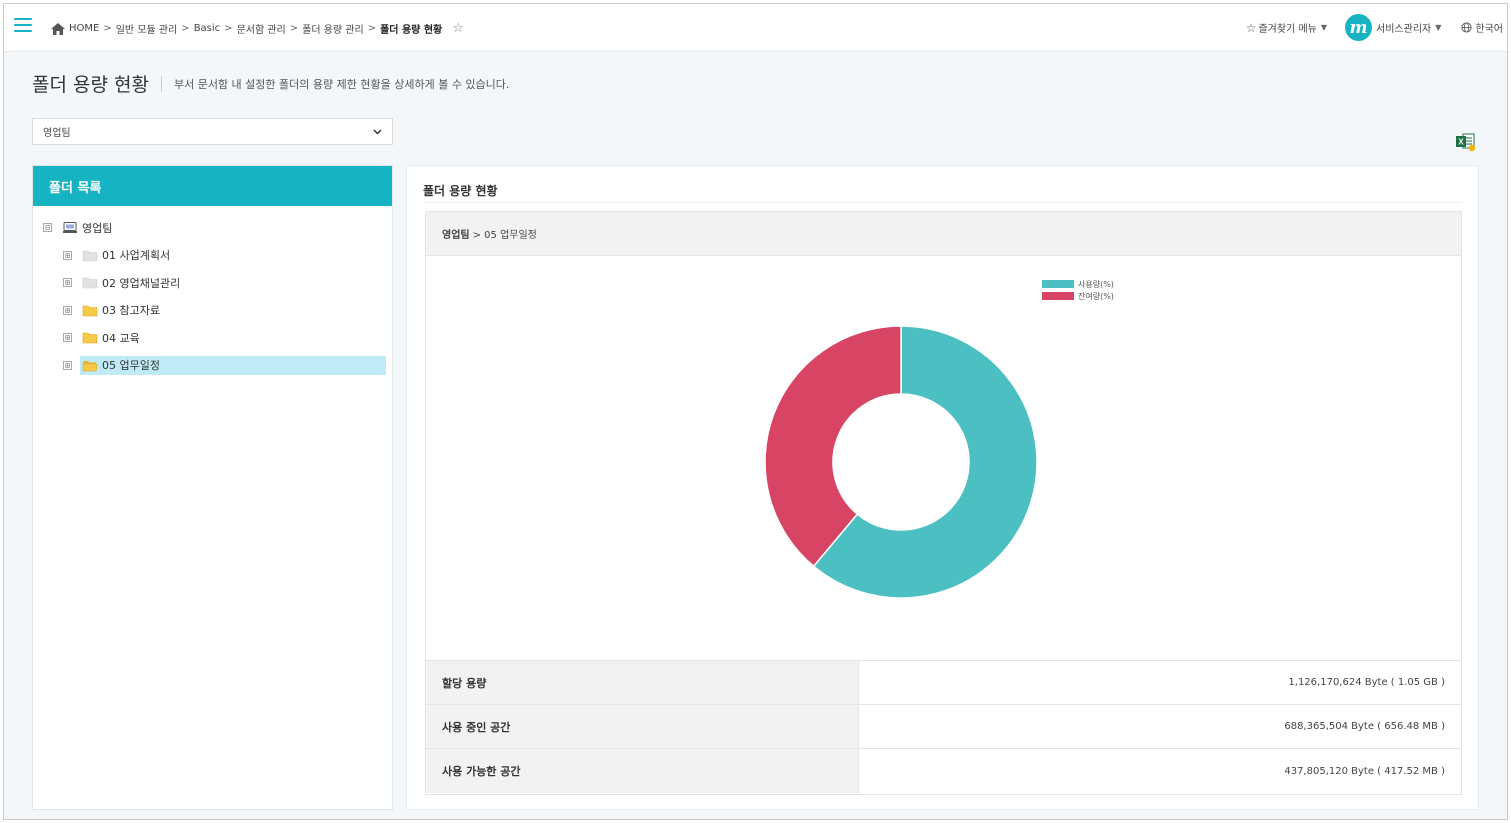 The width and height of the screenshot is (1511, 823). What do you see at coordinates (943, 683) in the screenshot?
I see `stats-row-allocated: 할당 용량 1,126,170,624 Byte ( 1.05 GB )` at bounding box center [943, 683].